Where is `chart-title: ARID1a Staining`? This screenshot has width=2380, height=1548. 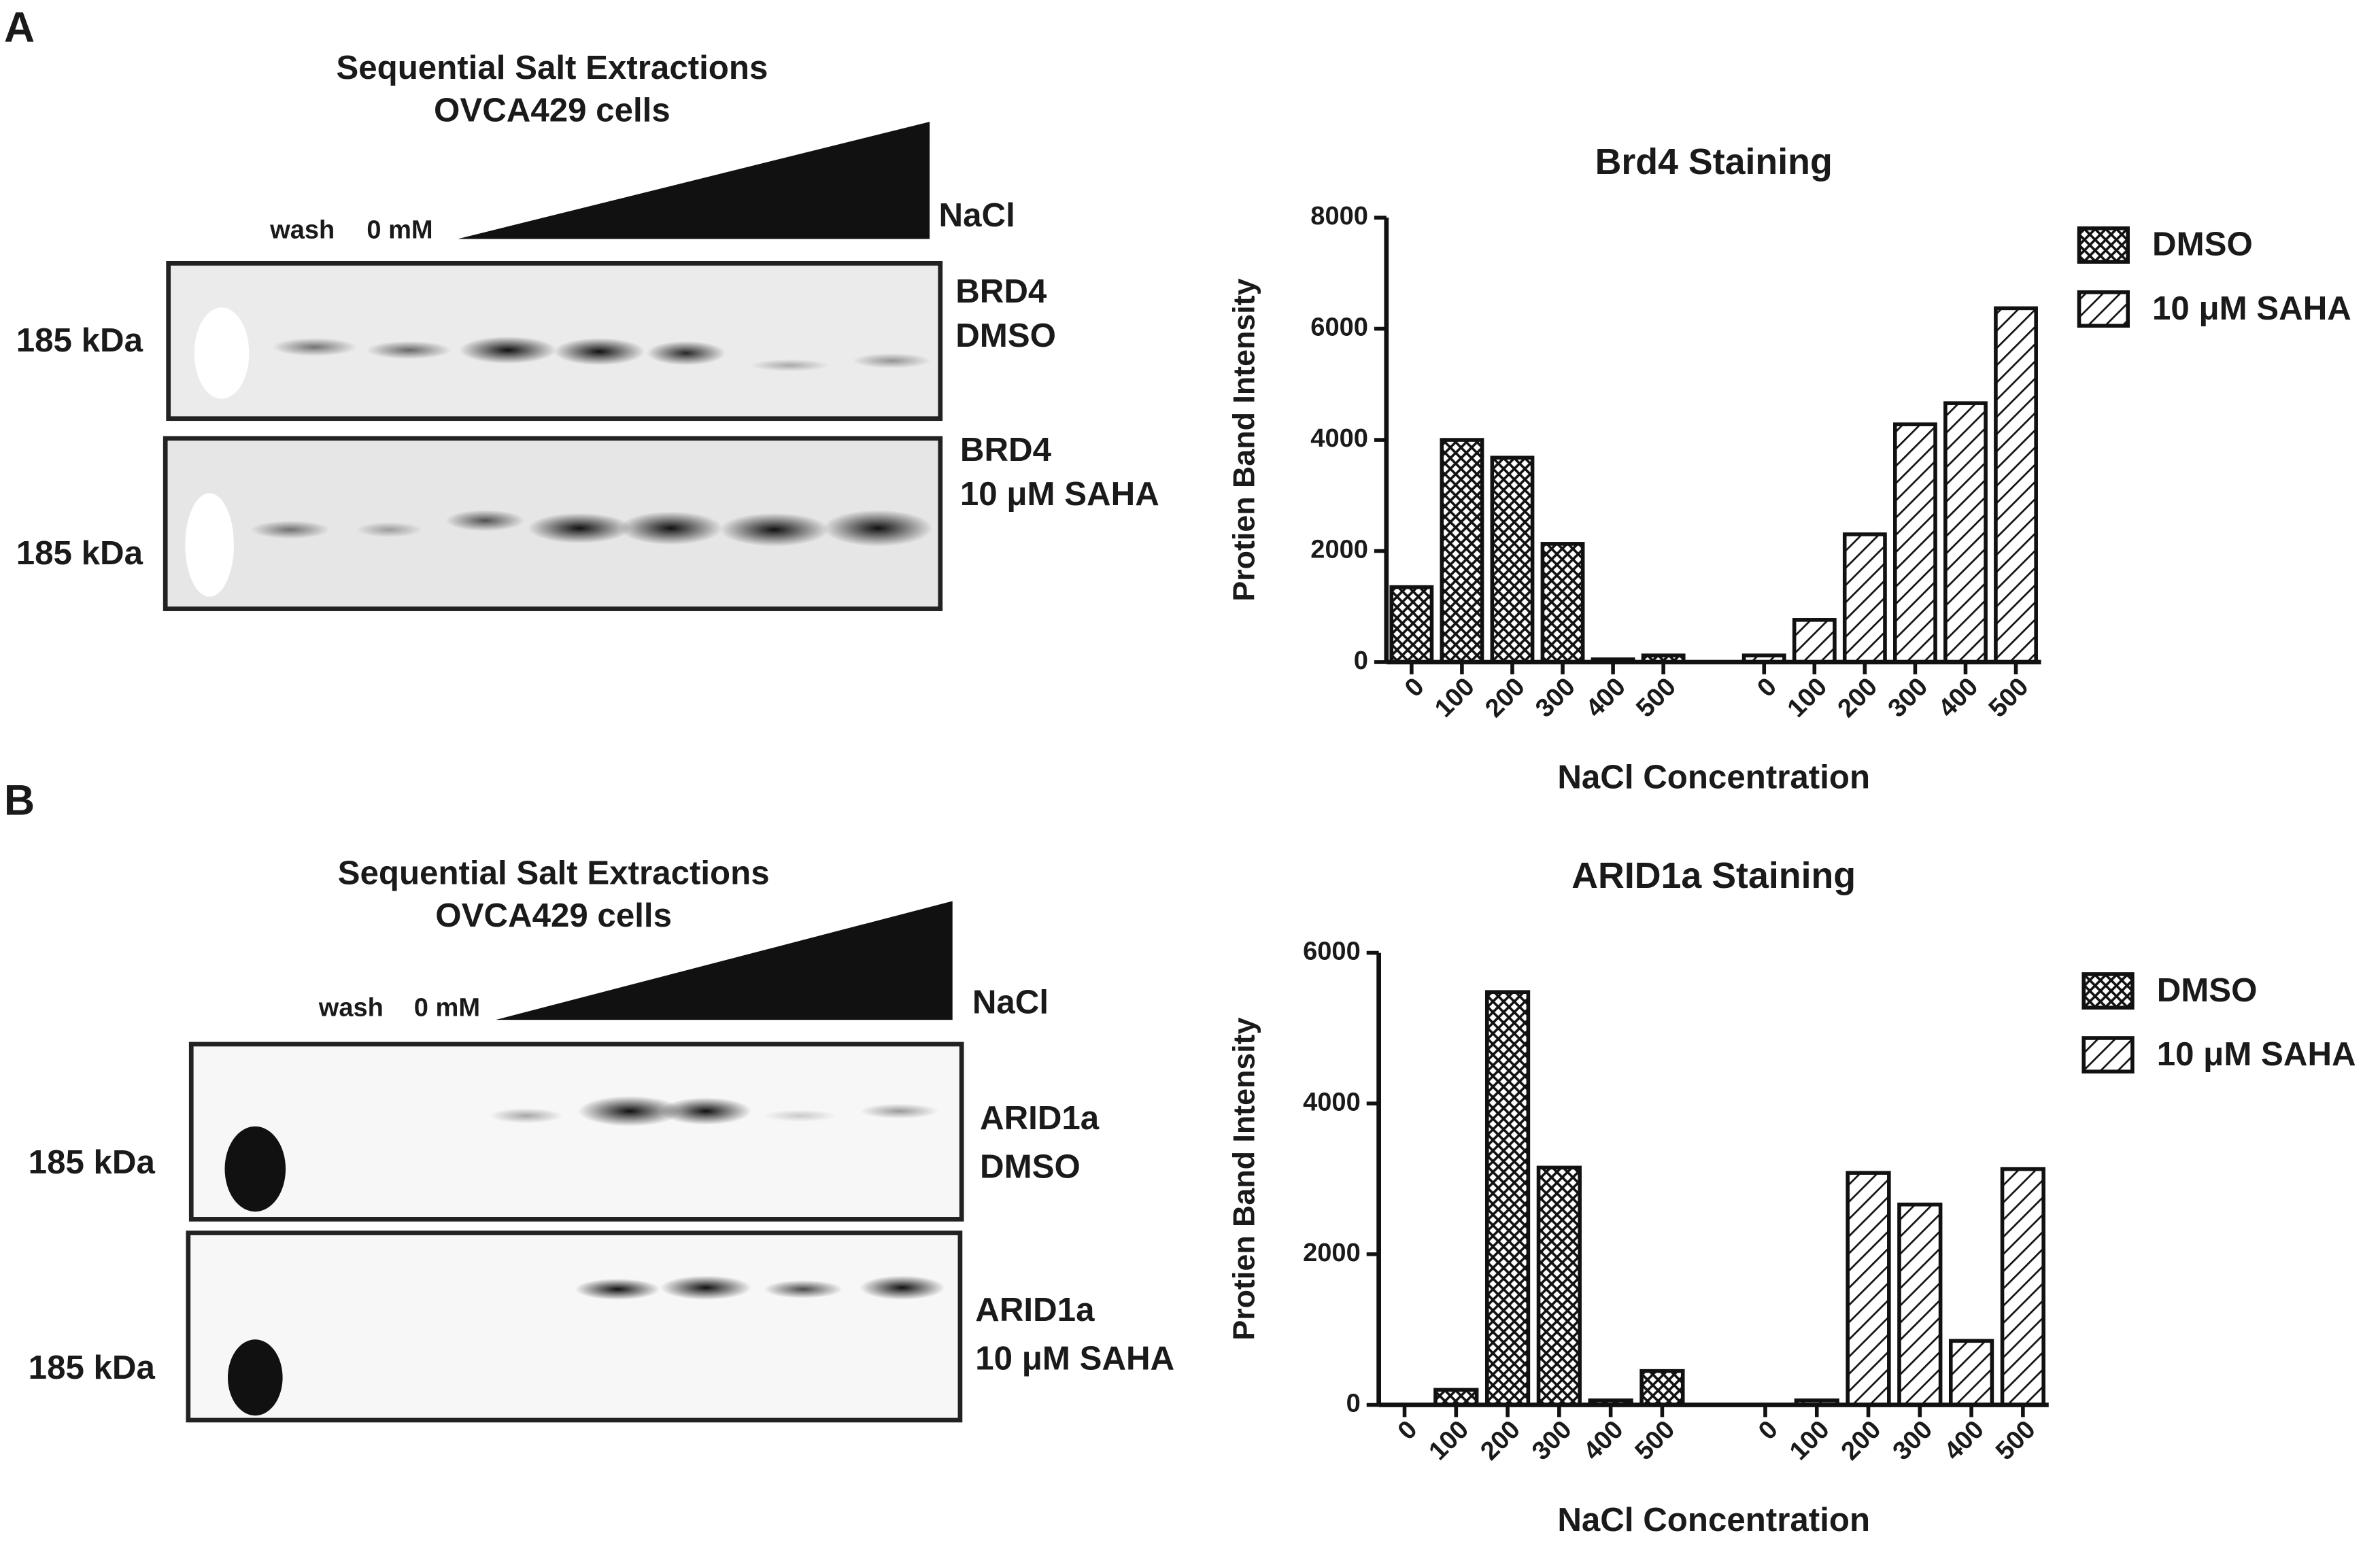
chart-title: ARID1a Staining is located at coordinates (1714, 875).